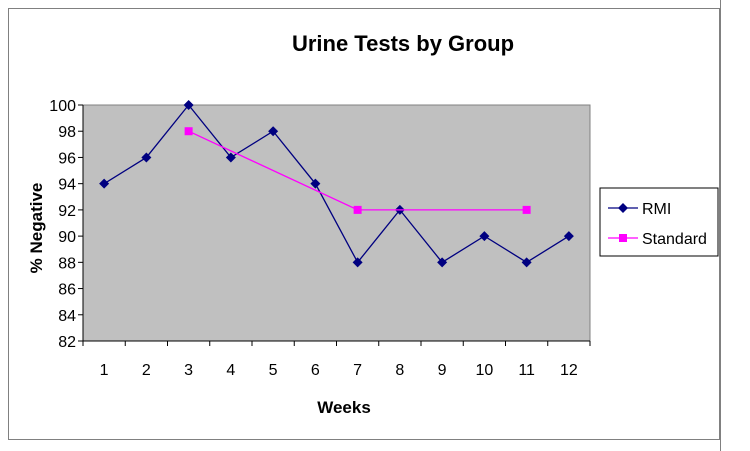 Image resolution: width=750 pixels, height=451 pixels. What do you see at coordinates (67, 263) in the screenshot?
I see `y-tick-label: 88` at bounding box center [67, 263].